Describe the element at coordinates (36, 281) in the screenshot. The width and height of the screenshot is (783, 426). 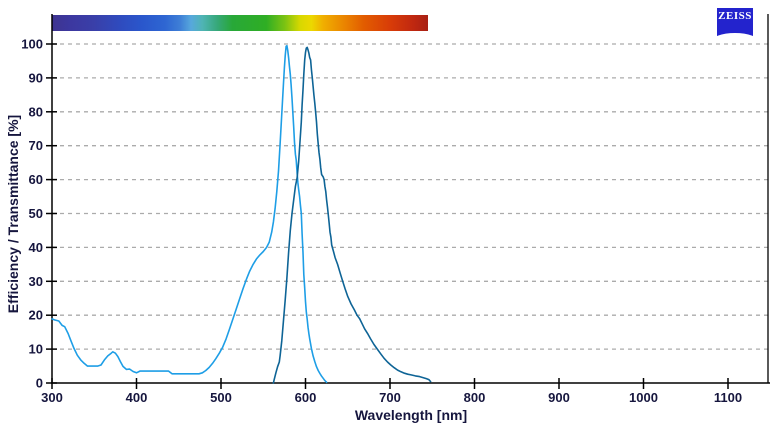
I see `y-tick-label-30: 30` at that location.